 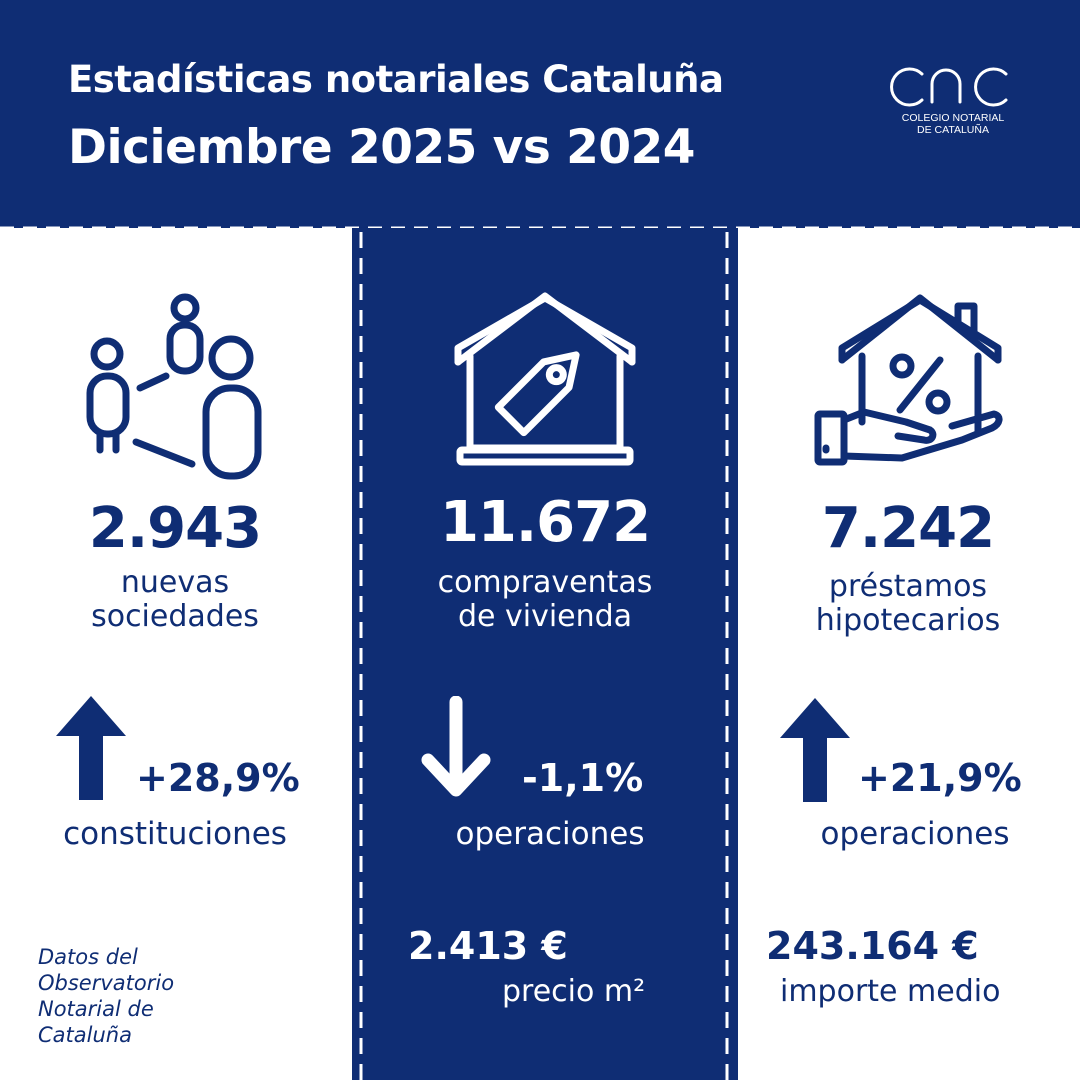 What do you see at coordinates (106, 983) in the screenshot?
I see `source-line: Observatorio` at bounding box center [106, 983].